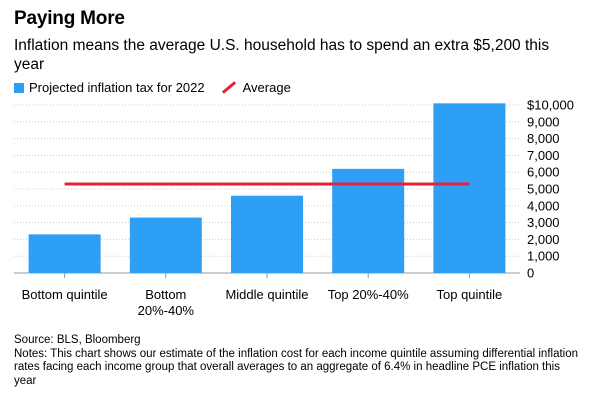 The image size is (594, 403). What do you see at coordinates (543, 172) in the screenshot?
I see `y-tick-label: 6,000` at bounding box center [543, 172].